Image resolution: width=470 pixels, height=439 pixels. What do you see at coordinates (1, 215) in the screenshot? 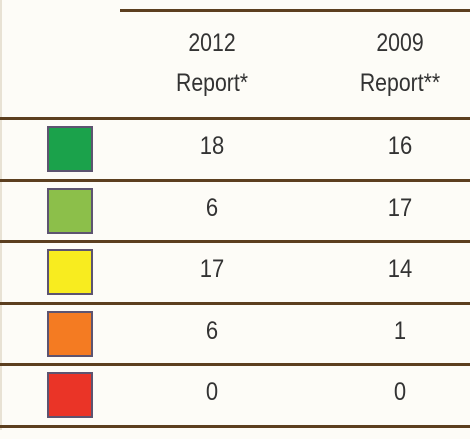
I see `left-edge` at bounding box center [1, 215].